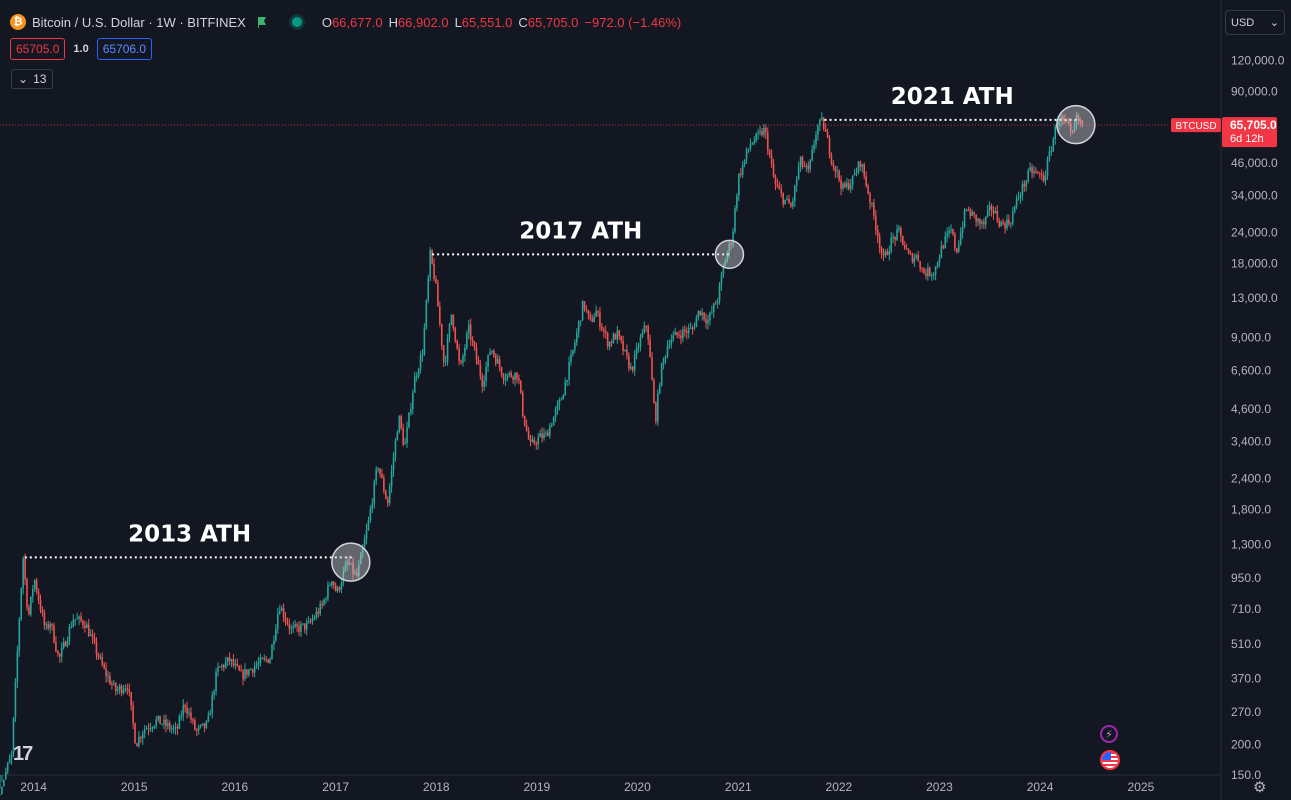 The image size is (1291, 800). What do you see at coordinates (23, 754) in the screenshot?
I see `tradingview-logo-icon: 17` at bounding box center [23, 754].